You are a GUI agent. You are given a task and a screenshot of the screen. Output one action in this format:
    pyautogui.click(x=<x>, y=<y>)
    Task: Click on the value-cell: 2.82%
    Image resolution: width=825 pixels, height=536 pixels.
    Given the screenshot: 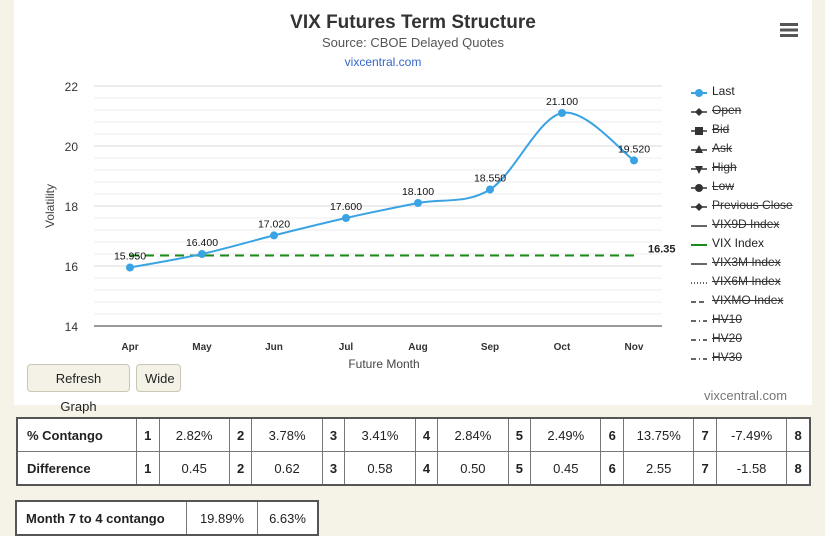 What is the action you would take?
    pyautogui.click(x=194, y=434)
    